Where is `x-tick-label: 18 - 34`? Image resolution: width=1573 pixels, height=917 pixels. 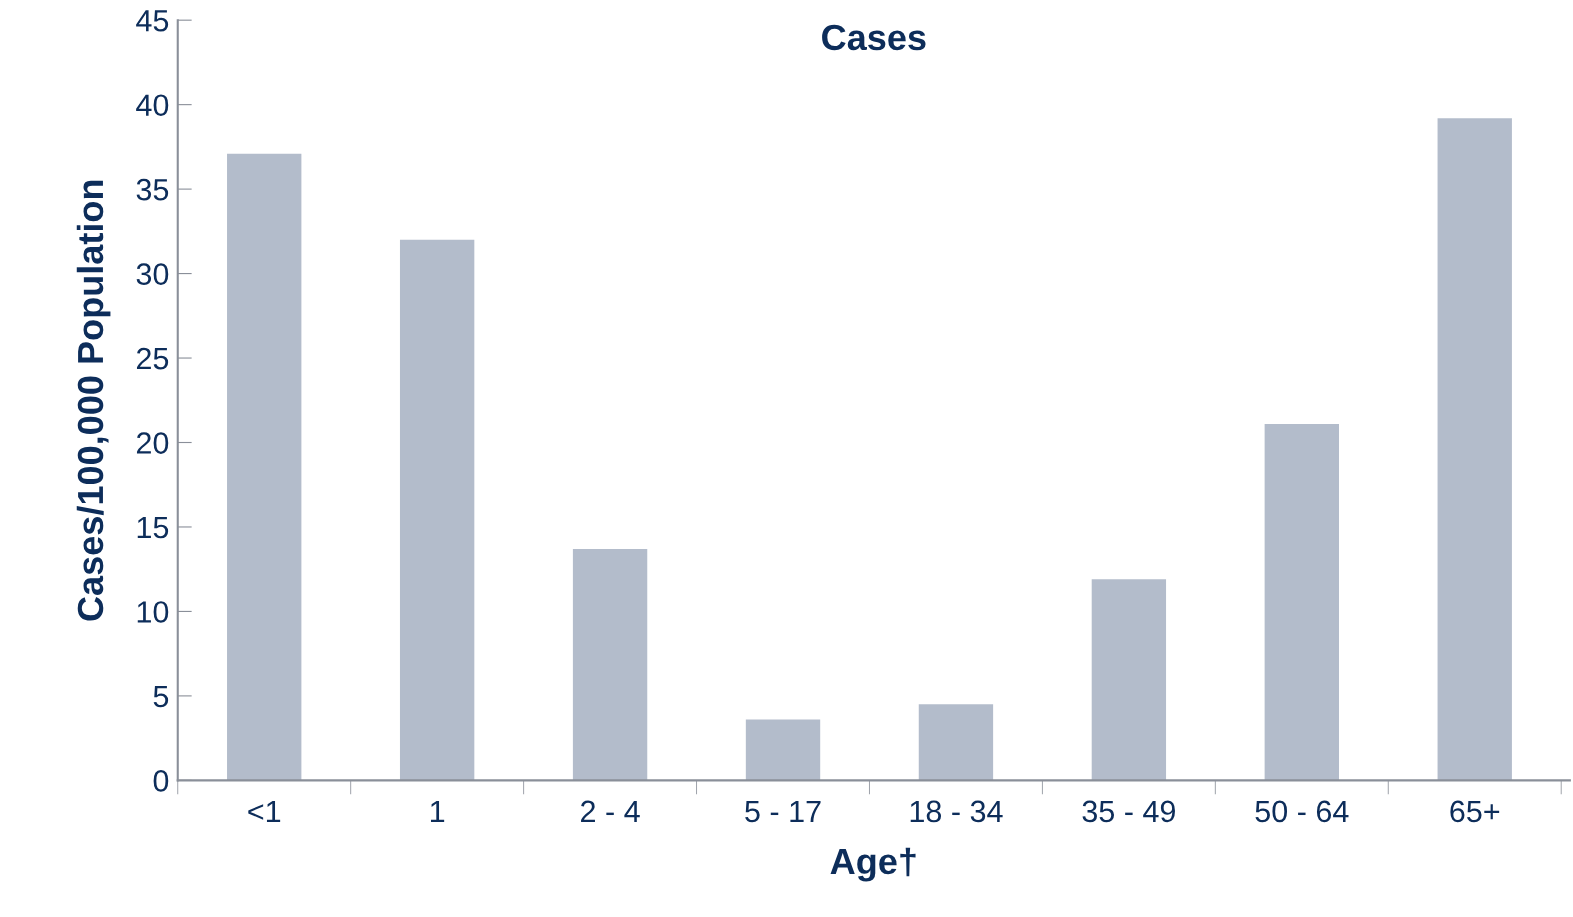 x-tick-label: 18 - 34 is located at coordinates (956, 811).